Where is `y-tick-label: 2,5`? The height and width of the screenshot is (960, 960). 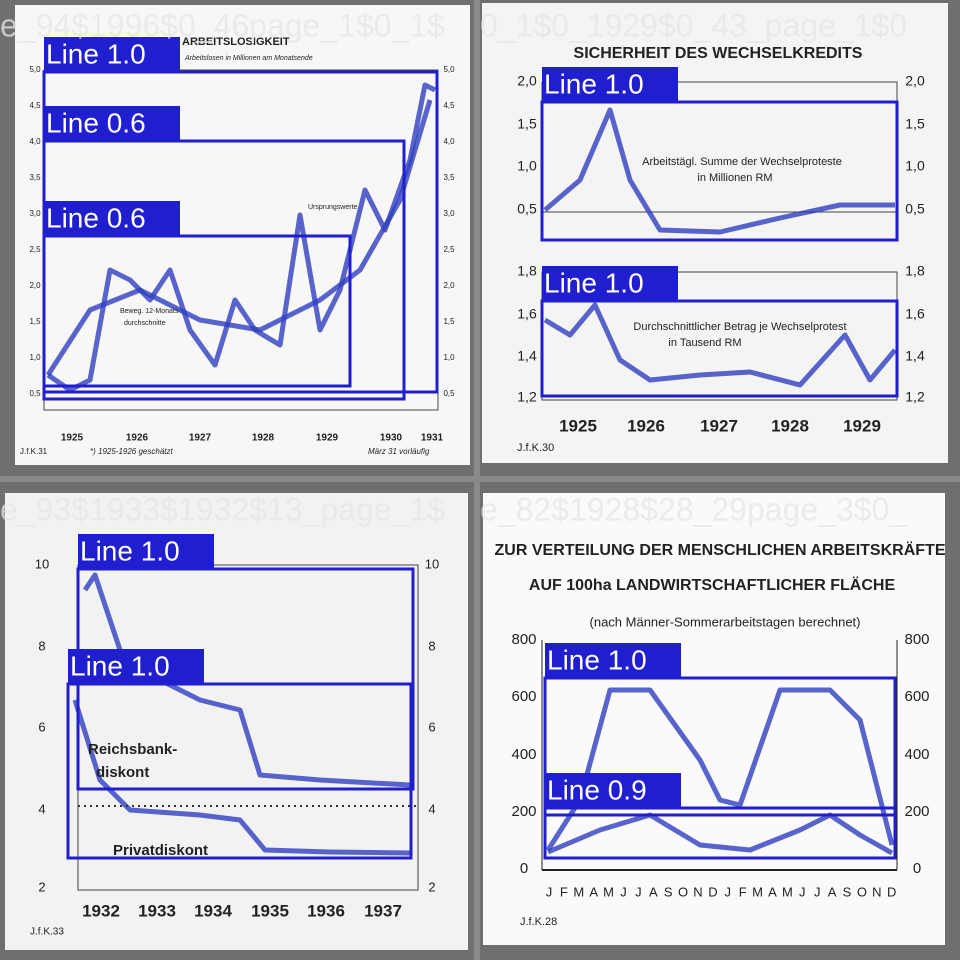
y-tick-label: 2,5 is located at coordinates (35, 249).